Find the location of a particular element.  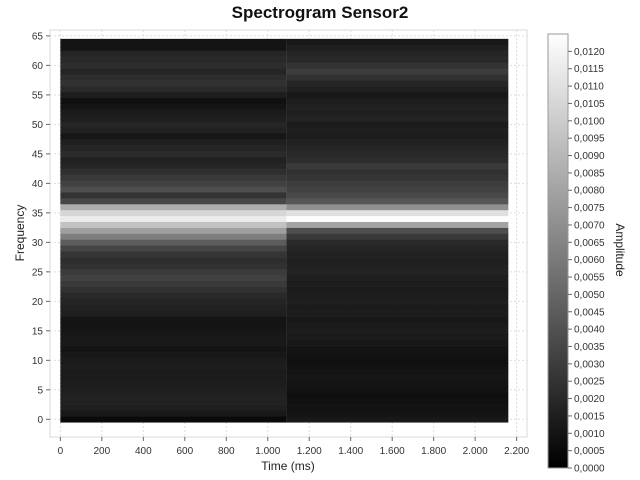

y-tick-label: 30 is located at coordinates (38, 243).